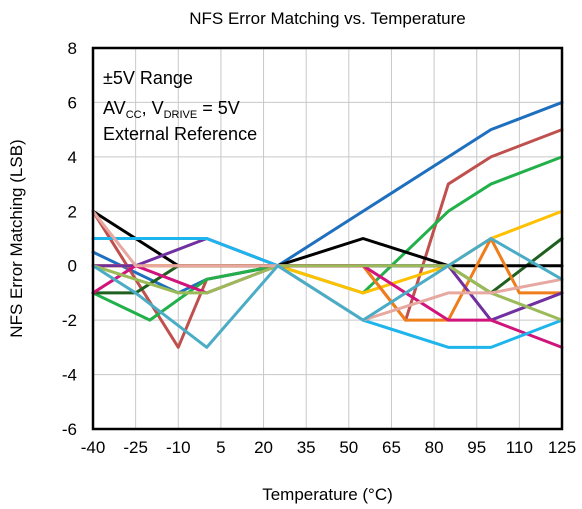 The width and height of the screenshot is (582, 509). What do you see at coordinates (16, 238) in the screenshot?
I see `y-axis-label: NFS Error Matching (LSB)` at bounding box center [16, 238].